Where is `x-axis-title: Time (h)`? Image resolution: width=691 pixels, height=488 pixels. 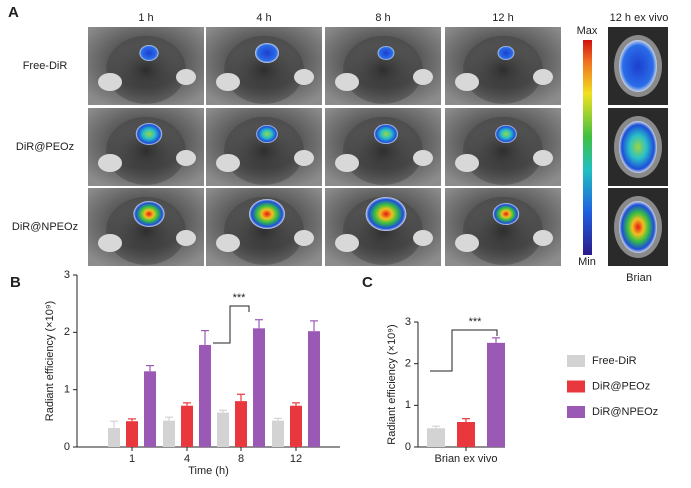 x-axis-title: Time (h) is located at coordinates (208, 471).